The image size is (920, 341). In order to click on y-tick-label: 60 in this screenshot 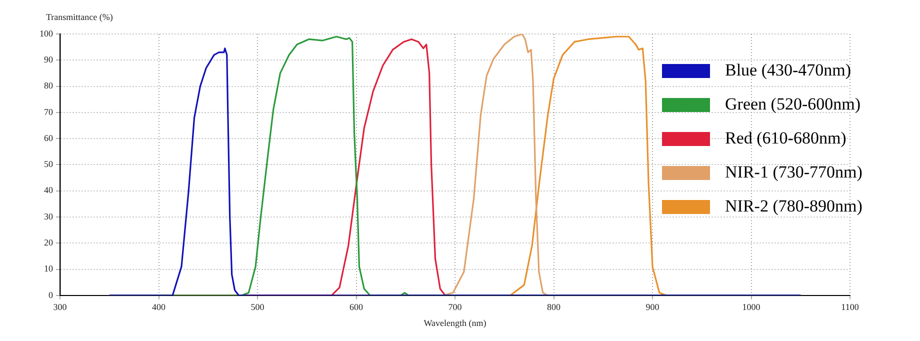, I will do `click(49, 137)`.